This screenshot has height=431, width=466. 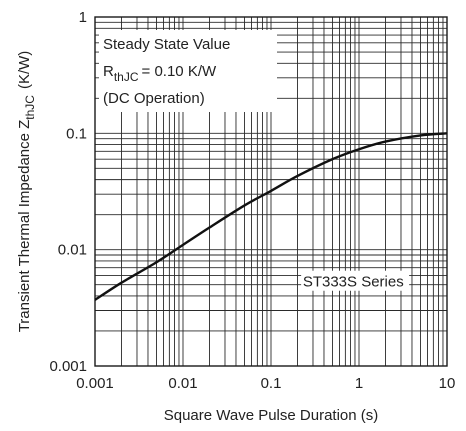 I want to click on y-tick-label: 0.01, so click(x=72, y=250).